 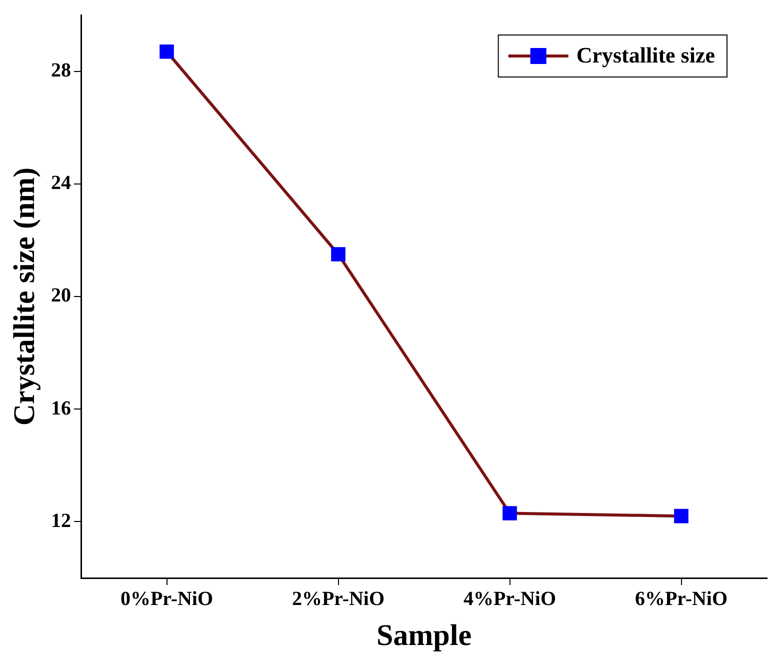 I want to click on x-tick-label: 0%Pr-NiO, so click(x=167, y=599).